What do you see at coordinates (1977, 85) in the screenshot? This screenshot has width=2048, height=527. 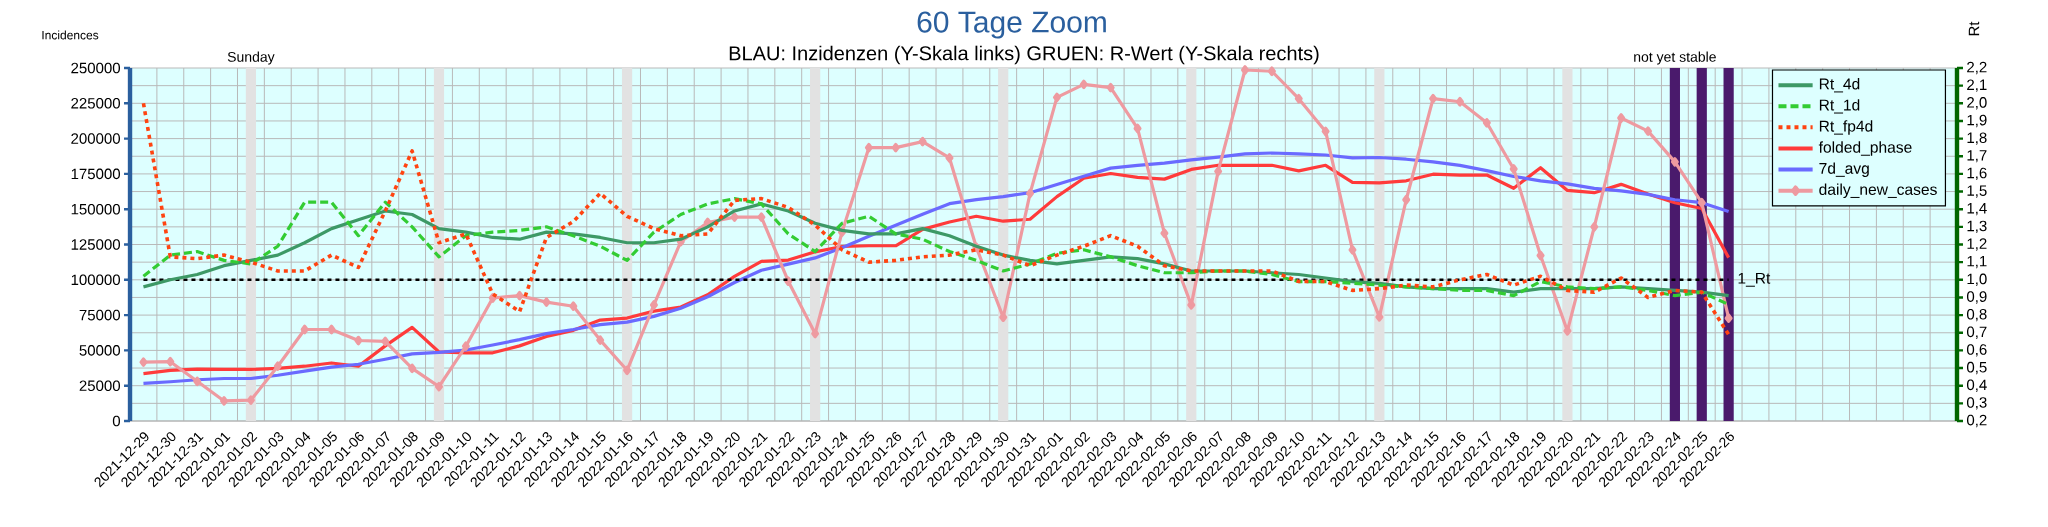 I see `y2-tick-label: 2,1` at bounding box center [1977, 85].